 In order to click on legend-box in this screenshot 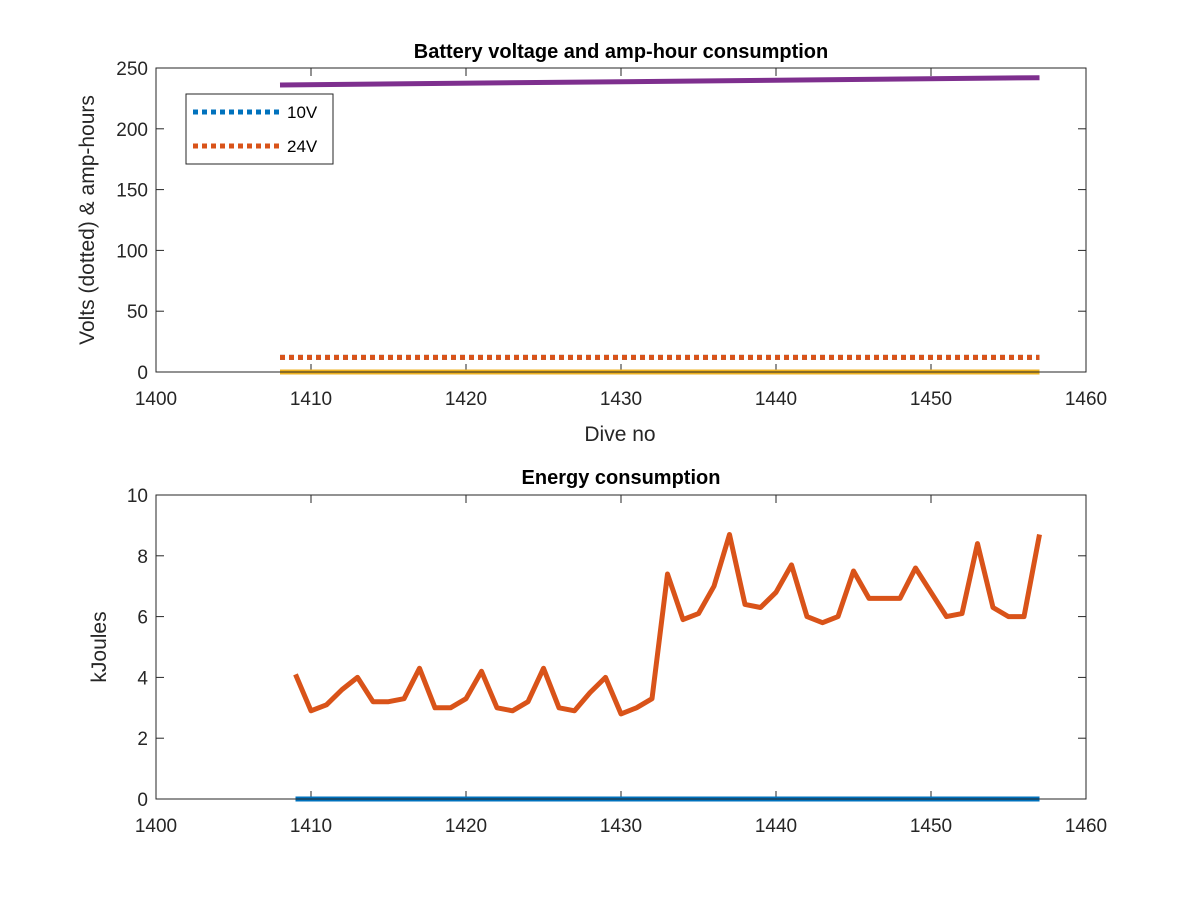, I will do `click(259, 129)`.